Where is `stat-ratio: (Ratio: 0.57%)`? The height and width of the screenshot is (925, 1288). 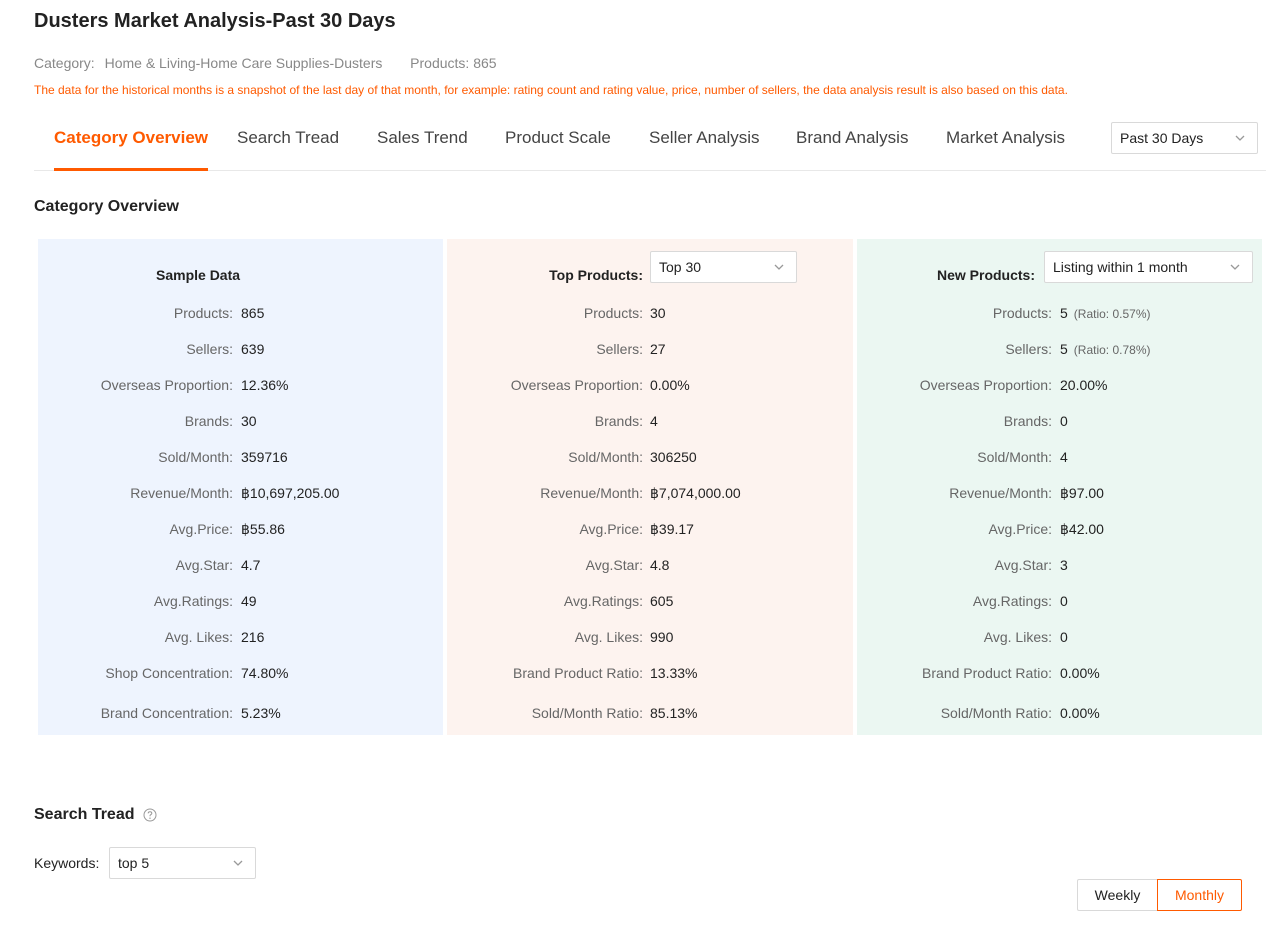
stat-ratio: (Ratio: 0.57%) is located at coordinates (1112, 314).